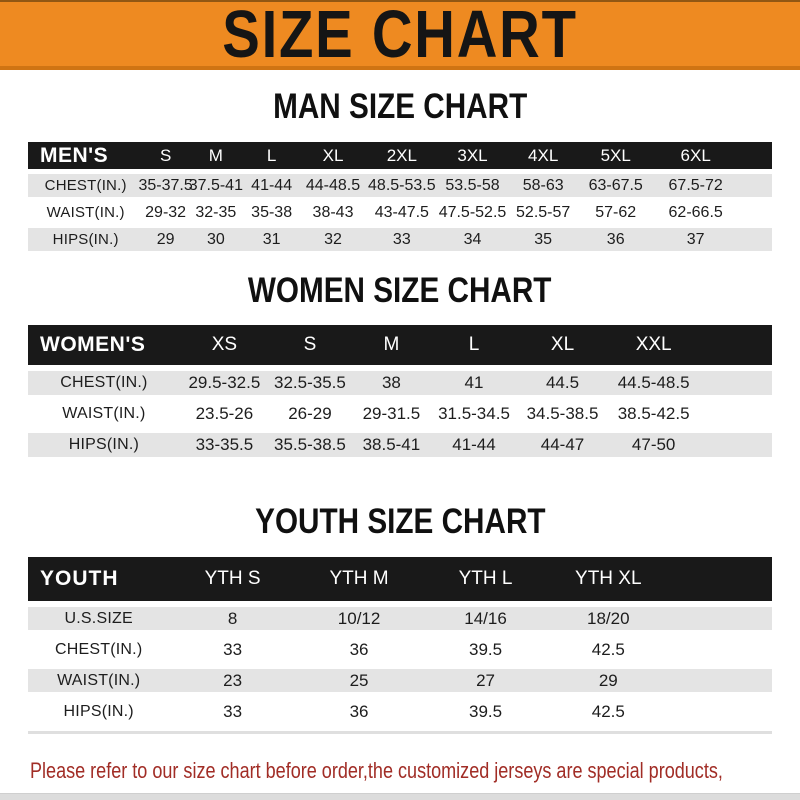 The image size is (800, 800). What do you see at coordinates (272, 212) in the screenshot?
I see `value-cell: 35-38` at bounding box center [272, 212].